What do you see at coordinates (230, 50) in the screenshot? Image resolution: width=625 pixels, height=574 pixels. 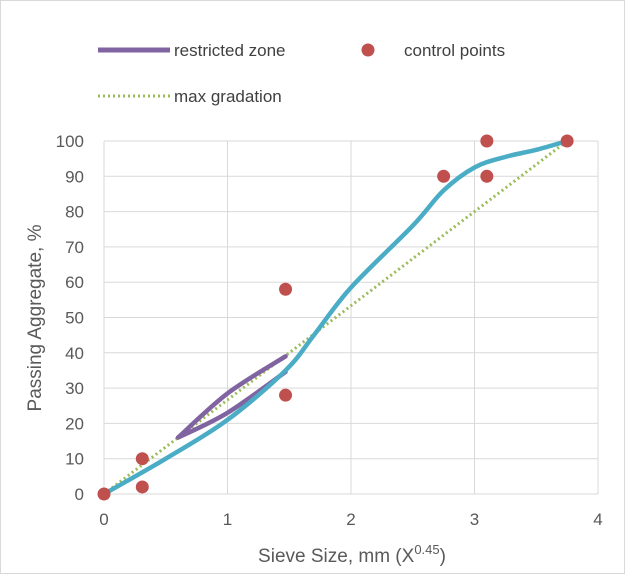 I see `legend-label-restricted-zone: restricted zone` at bounding box center [230, 50].